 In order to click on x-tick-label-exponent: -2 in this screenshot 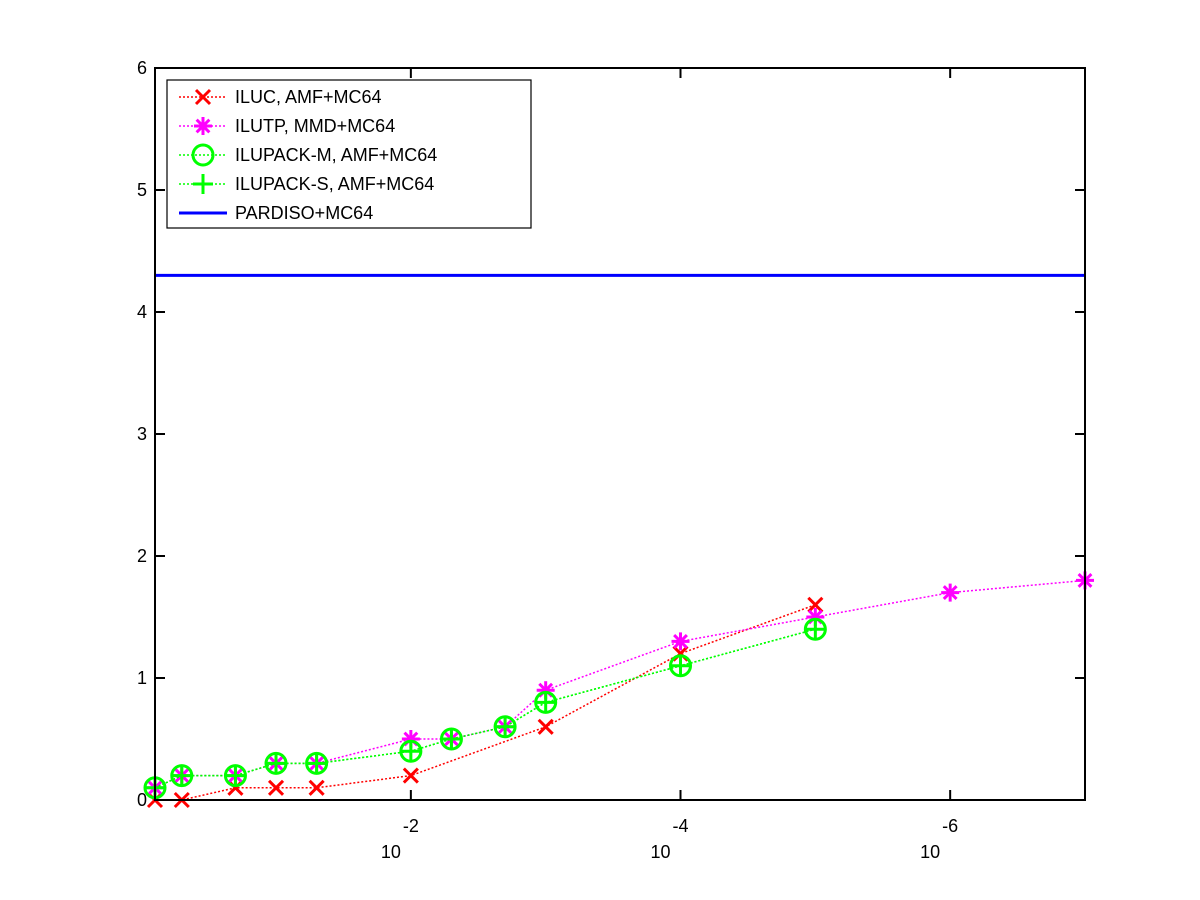, I will do `click(411, 826)`.